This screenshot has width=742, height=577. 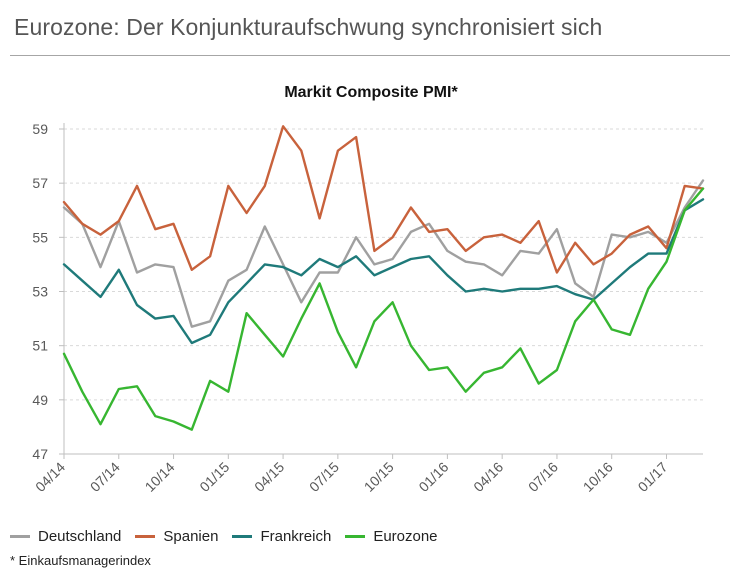 What do you see at coordinates (50, 477) in the screenshot?
I see `x-tick-label: 04/14` at bounding box center [50, 477].